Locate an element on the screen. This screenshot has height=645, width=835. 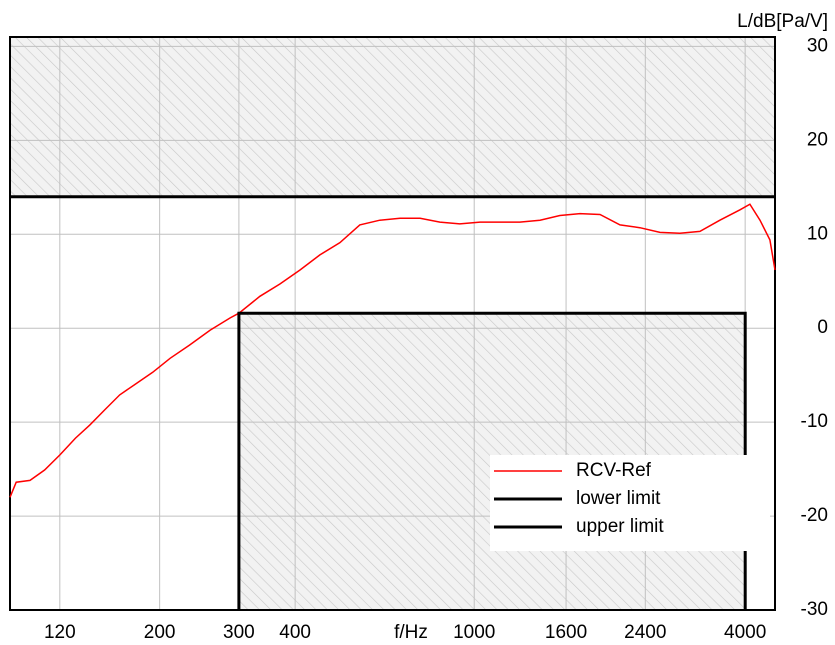
legend-label: RCV-Ref is located at coordinates (614, 470).